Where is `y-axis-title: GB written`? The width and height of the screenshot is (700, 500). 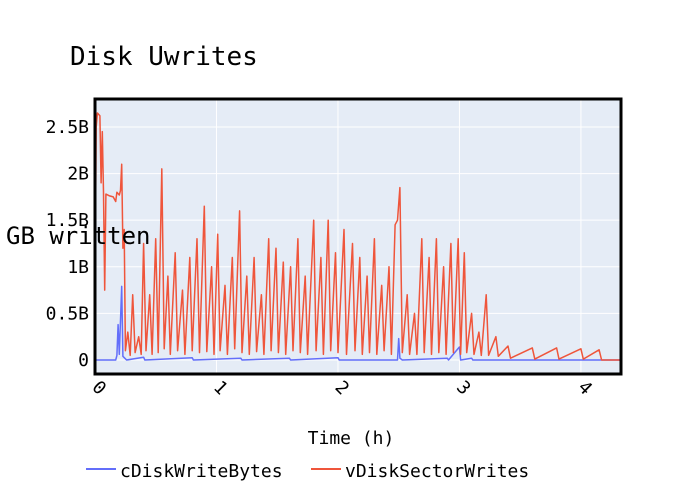 y-axis-title: GB written is located at coordinates (78, 236).